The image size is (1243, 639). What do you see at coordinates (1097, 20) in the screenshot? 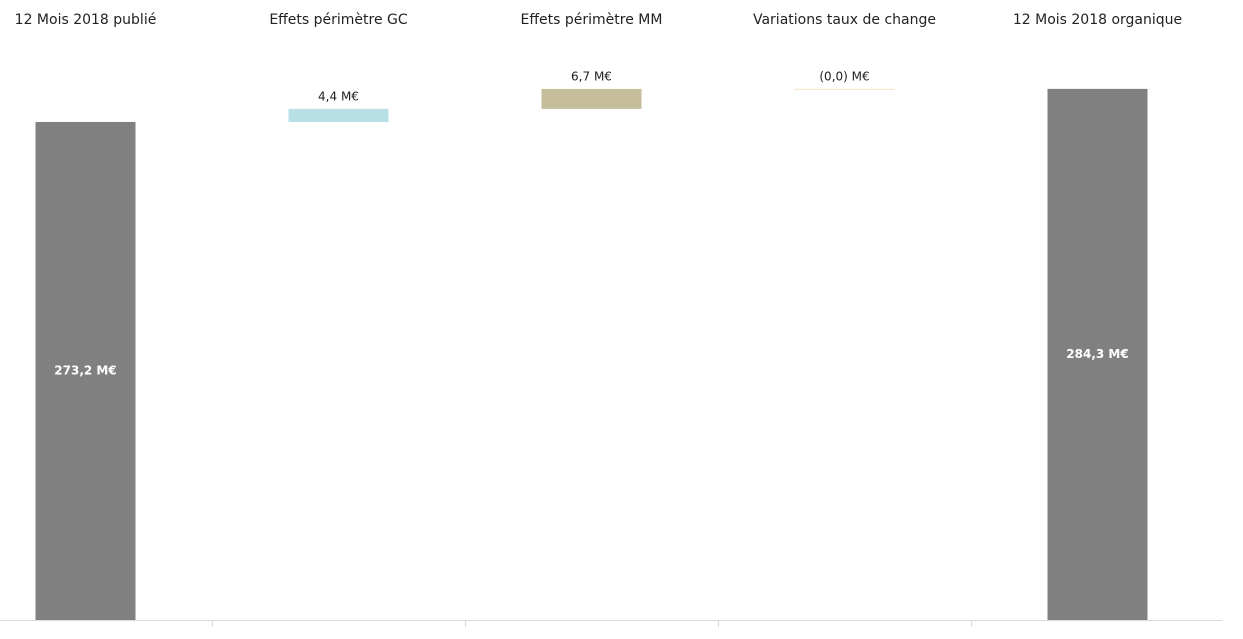
I see `category-label: 12 Mois 2018 organique` at bounding box center [1097, 20].